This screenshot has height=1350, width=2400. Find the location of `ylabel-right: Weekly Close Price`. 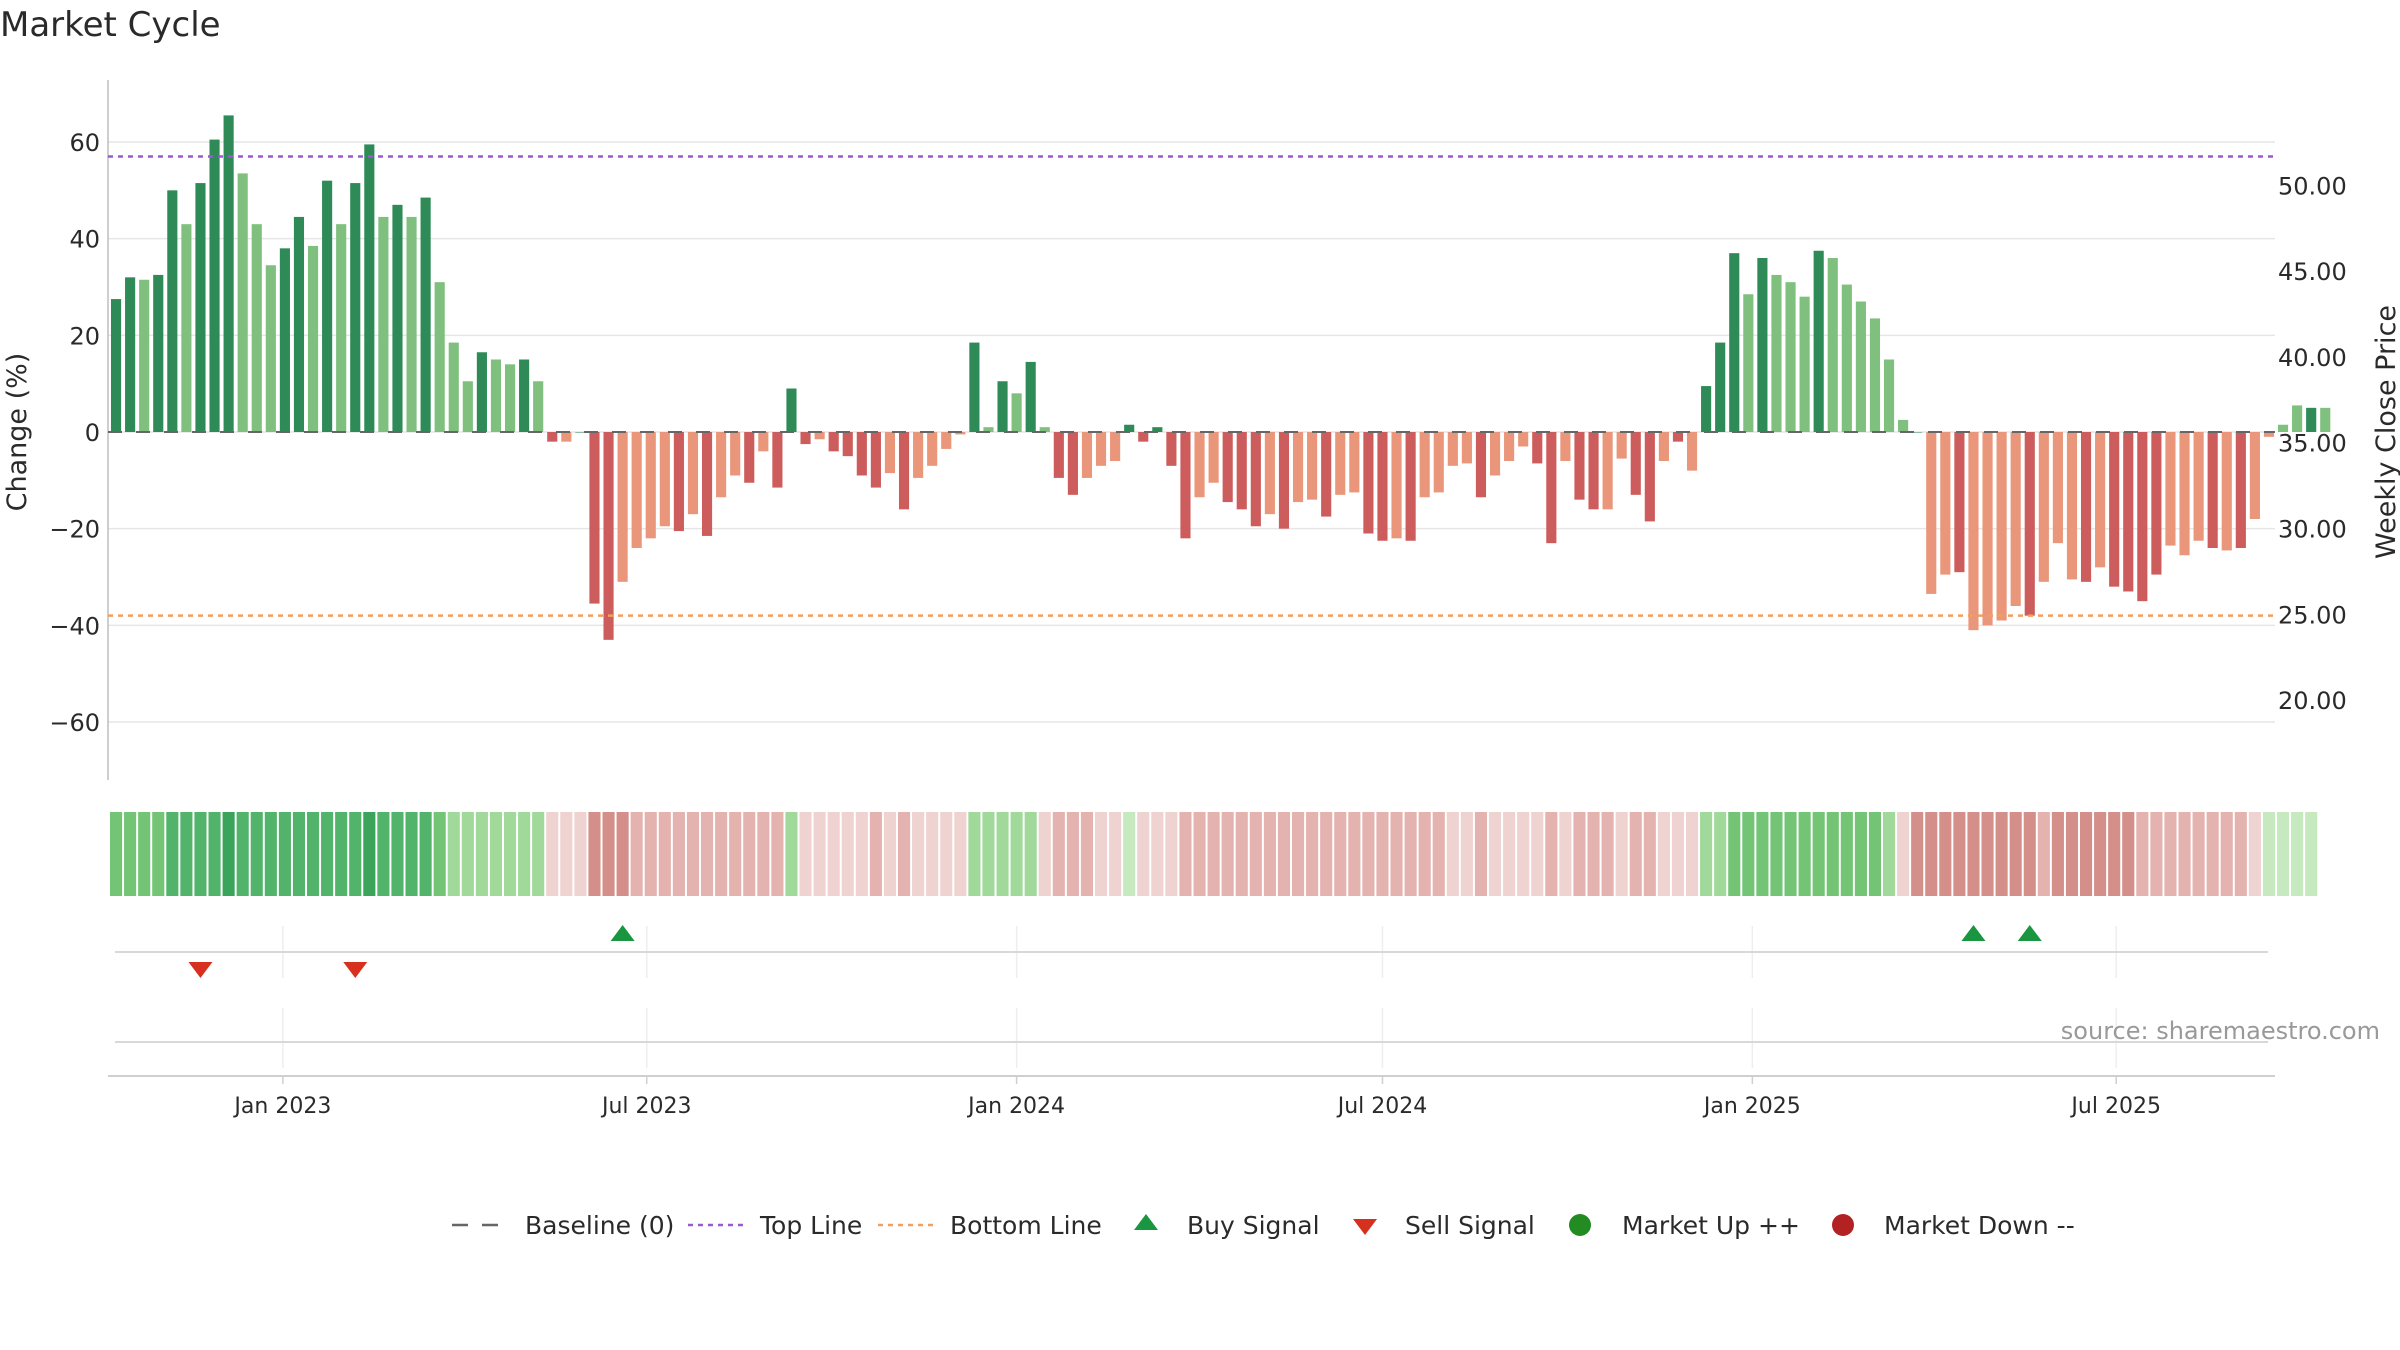

ylabel-right: Weekly Close Price is located at coordinates (2385, 432).